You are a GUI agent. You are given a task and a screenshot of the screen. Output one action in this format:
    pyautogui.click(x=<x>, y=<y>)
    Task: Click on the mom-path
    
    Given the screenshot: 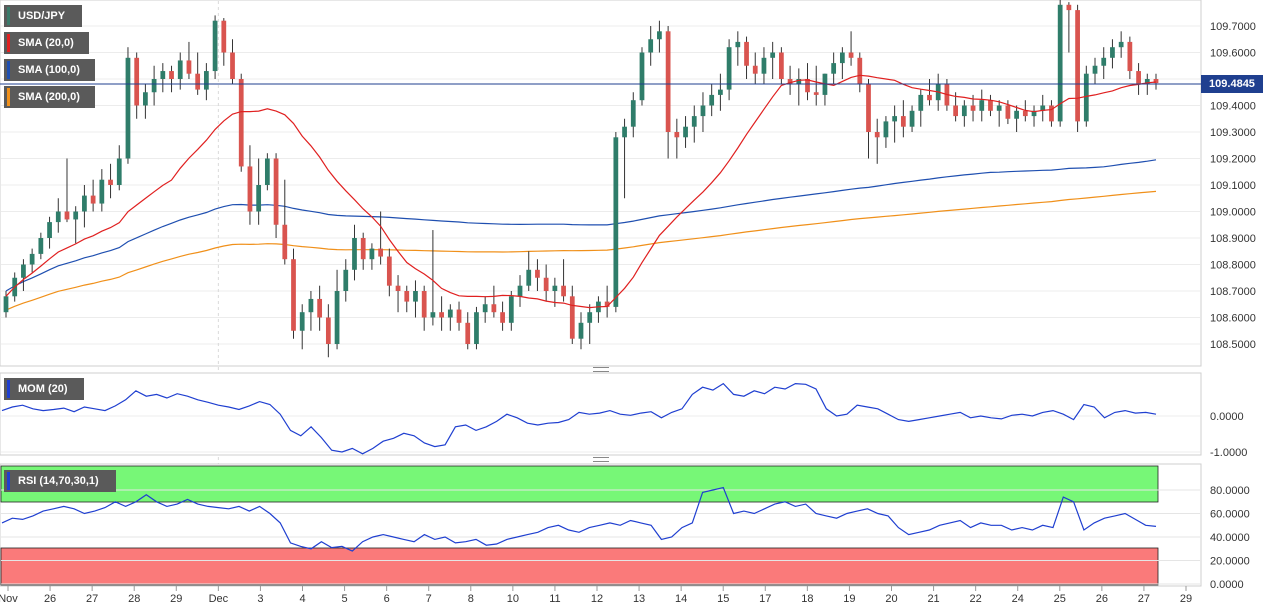 What is the action you would take?
    pyautogui.click(x=579, y=418)
    